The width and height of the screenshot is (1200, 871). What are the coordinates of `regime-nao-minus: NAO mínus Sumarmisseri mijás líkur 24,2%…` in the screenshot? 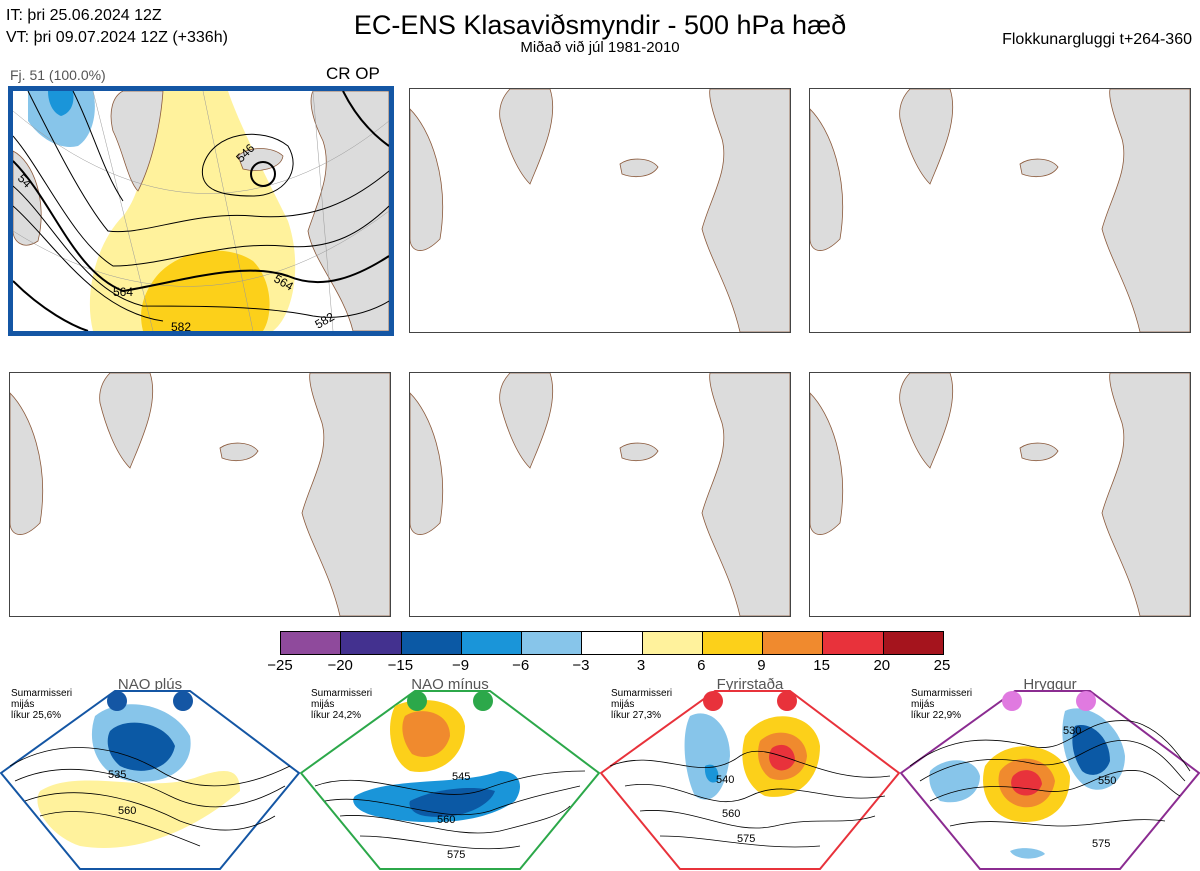 It's located at (450, 773).